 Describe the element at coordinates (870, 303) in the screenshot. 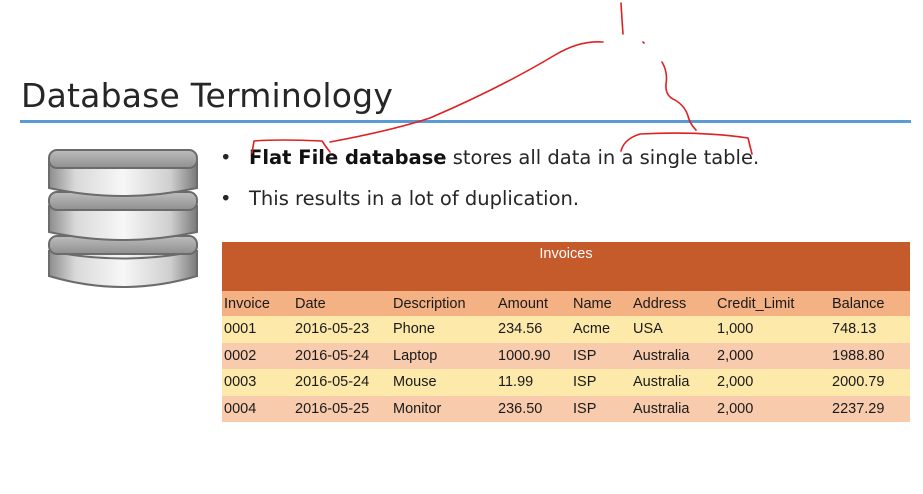

I see `column-header: Balance` at that location.